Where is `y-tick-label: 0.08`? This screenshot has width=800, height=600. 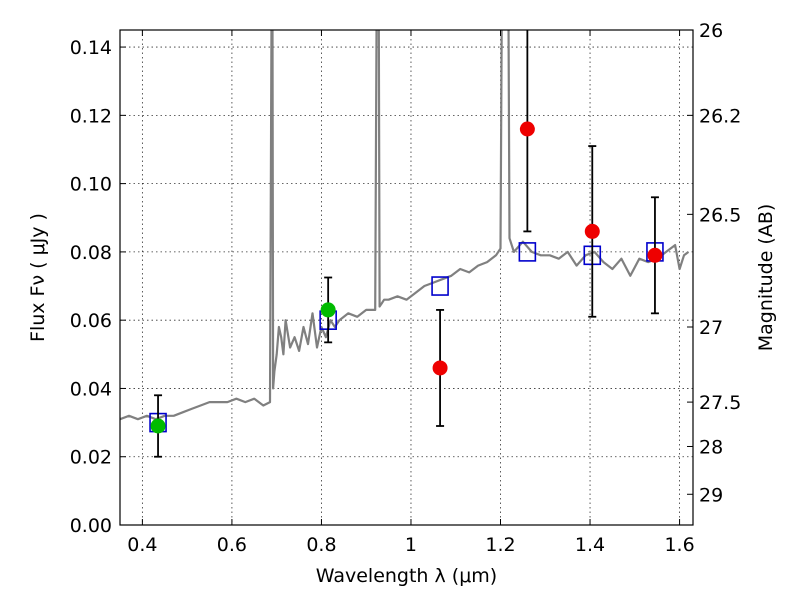 y-tick-label: 0.08 is located at coordinates (91, 253).